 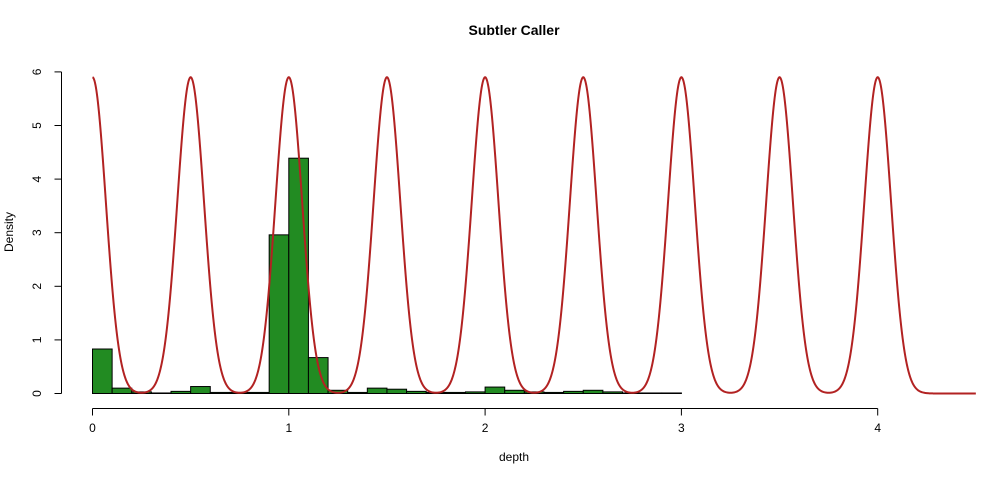 I want to click on y-tick-label: 5, so click(x=37, y=125).